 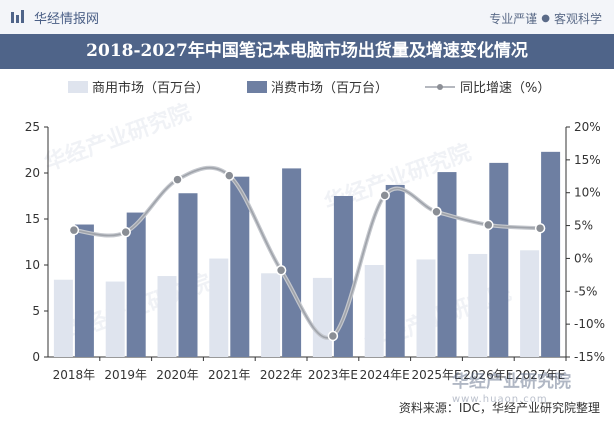 I want to click on legend-swatch-consumer, so click(x=257, y=87).